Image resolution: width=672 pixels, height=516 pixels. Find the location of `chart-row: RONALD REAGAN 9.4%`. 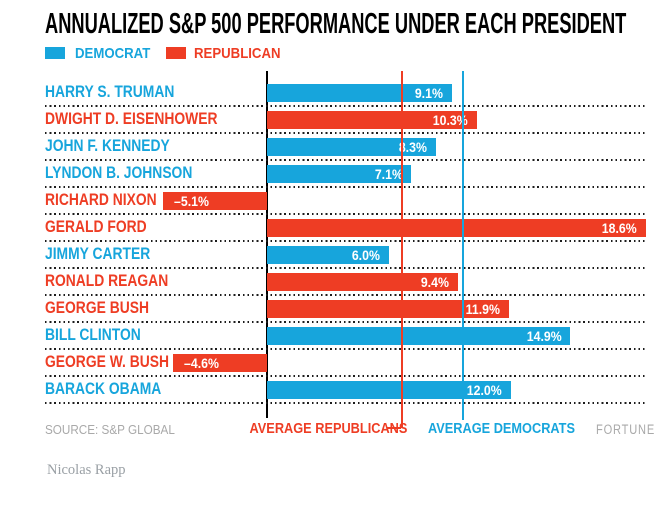

chart-row: RONALD REAGAN 9.4% is located at coordinates (346, 282).